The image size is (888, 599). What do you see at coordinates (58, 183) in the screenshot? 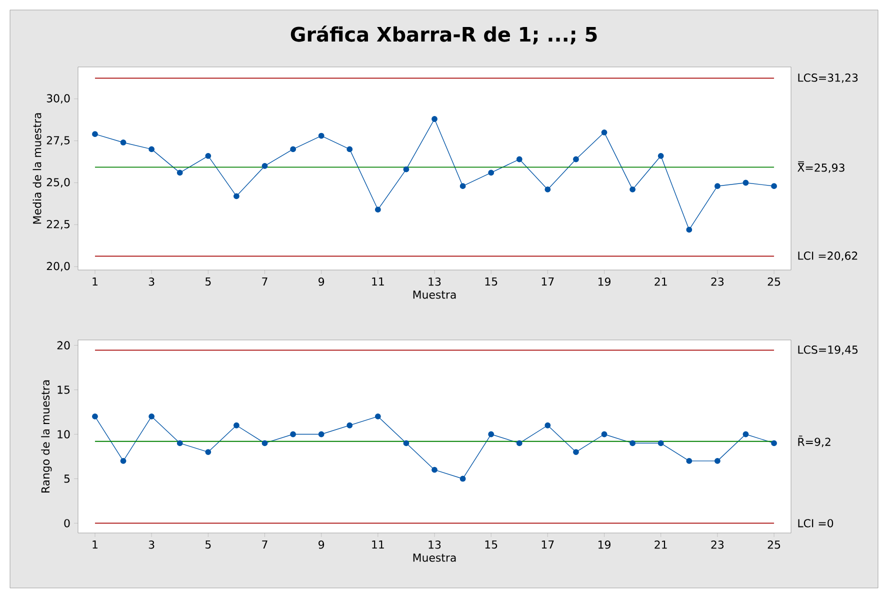
I see `y-tick-label: 25,0` at bounding box center [58, 183].